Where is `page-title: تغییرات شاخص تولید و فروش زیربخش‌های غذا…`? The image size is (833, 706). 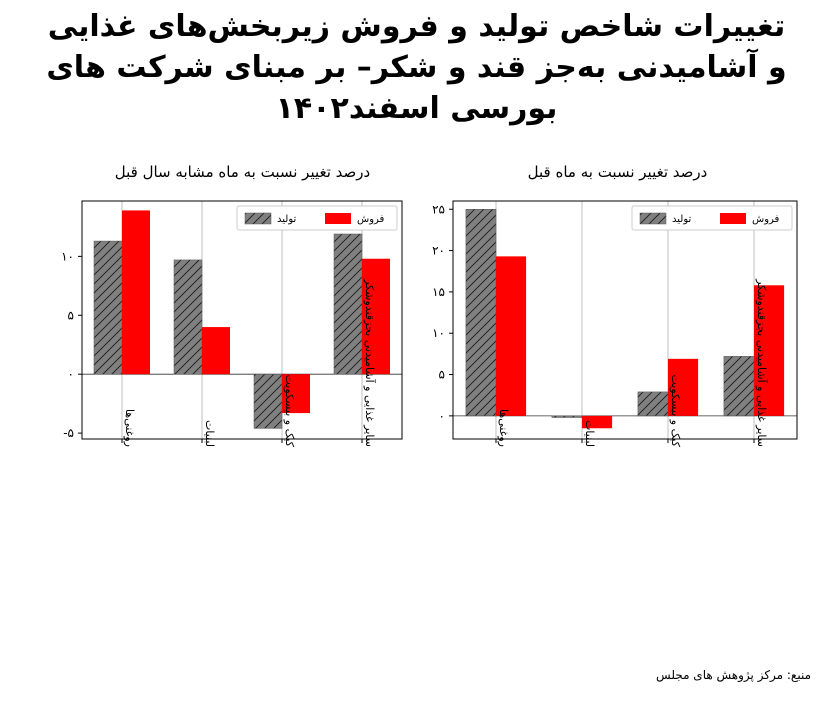
page-title: تغییرات شاخص تولید و فروش زیربخش‌های غذا… is located at coordinates (416, 67).